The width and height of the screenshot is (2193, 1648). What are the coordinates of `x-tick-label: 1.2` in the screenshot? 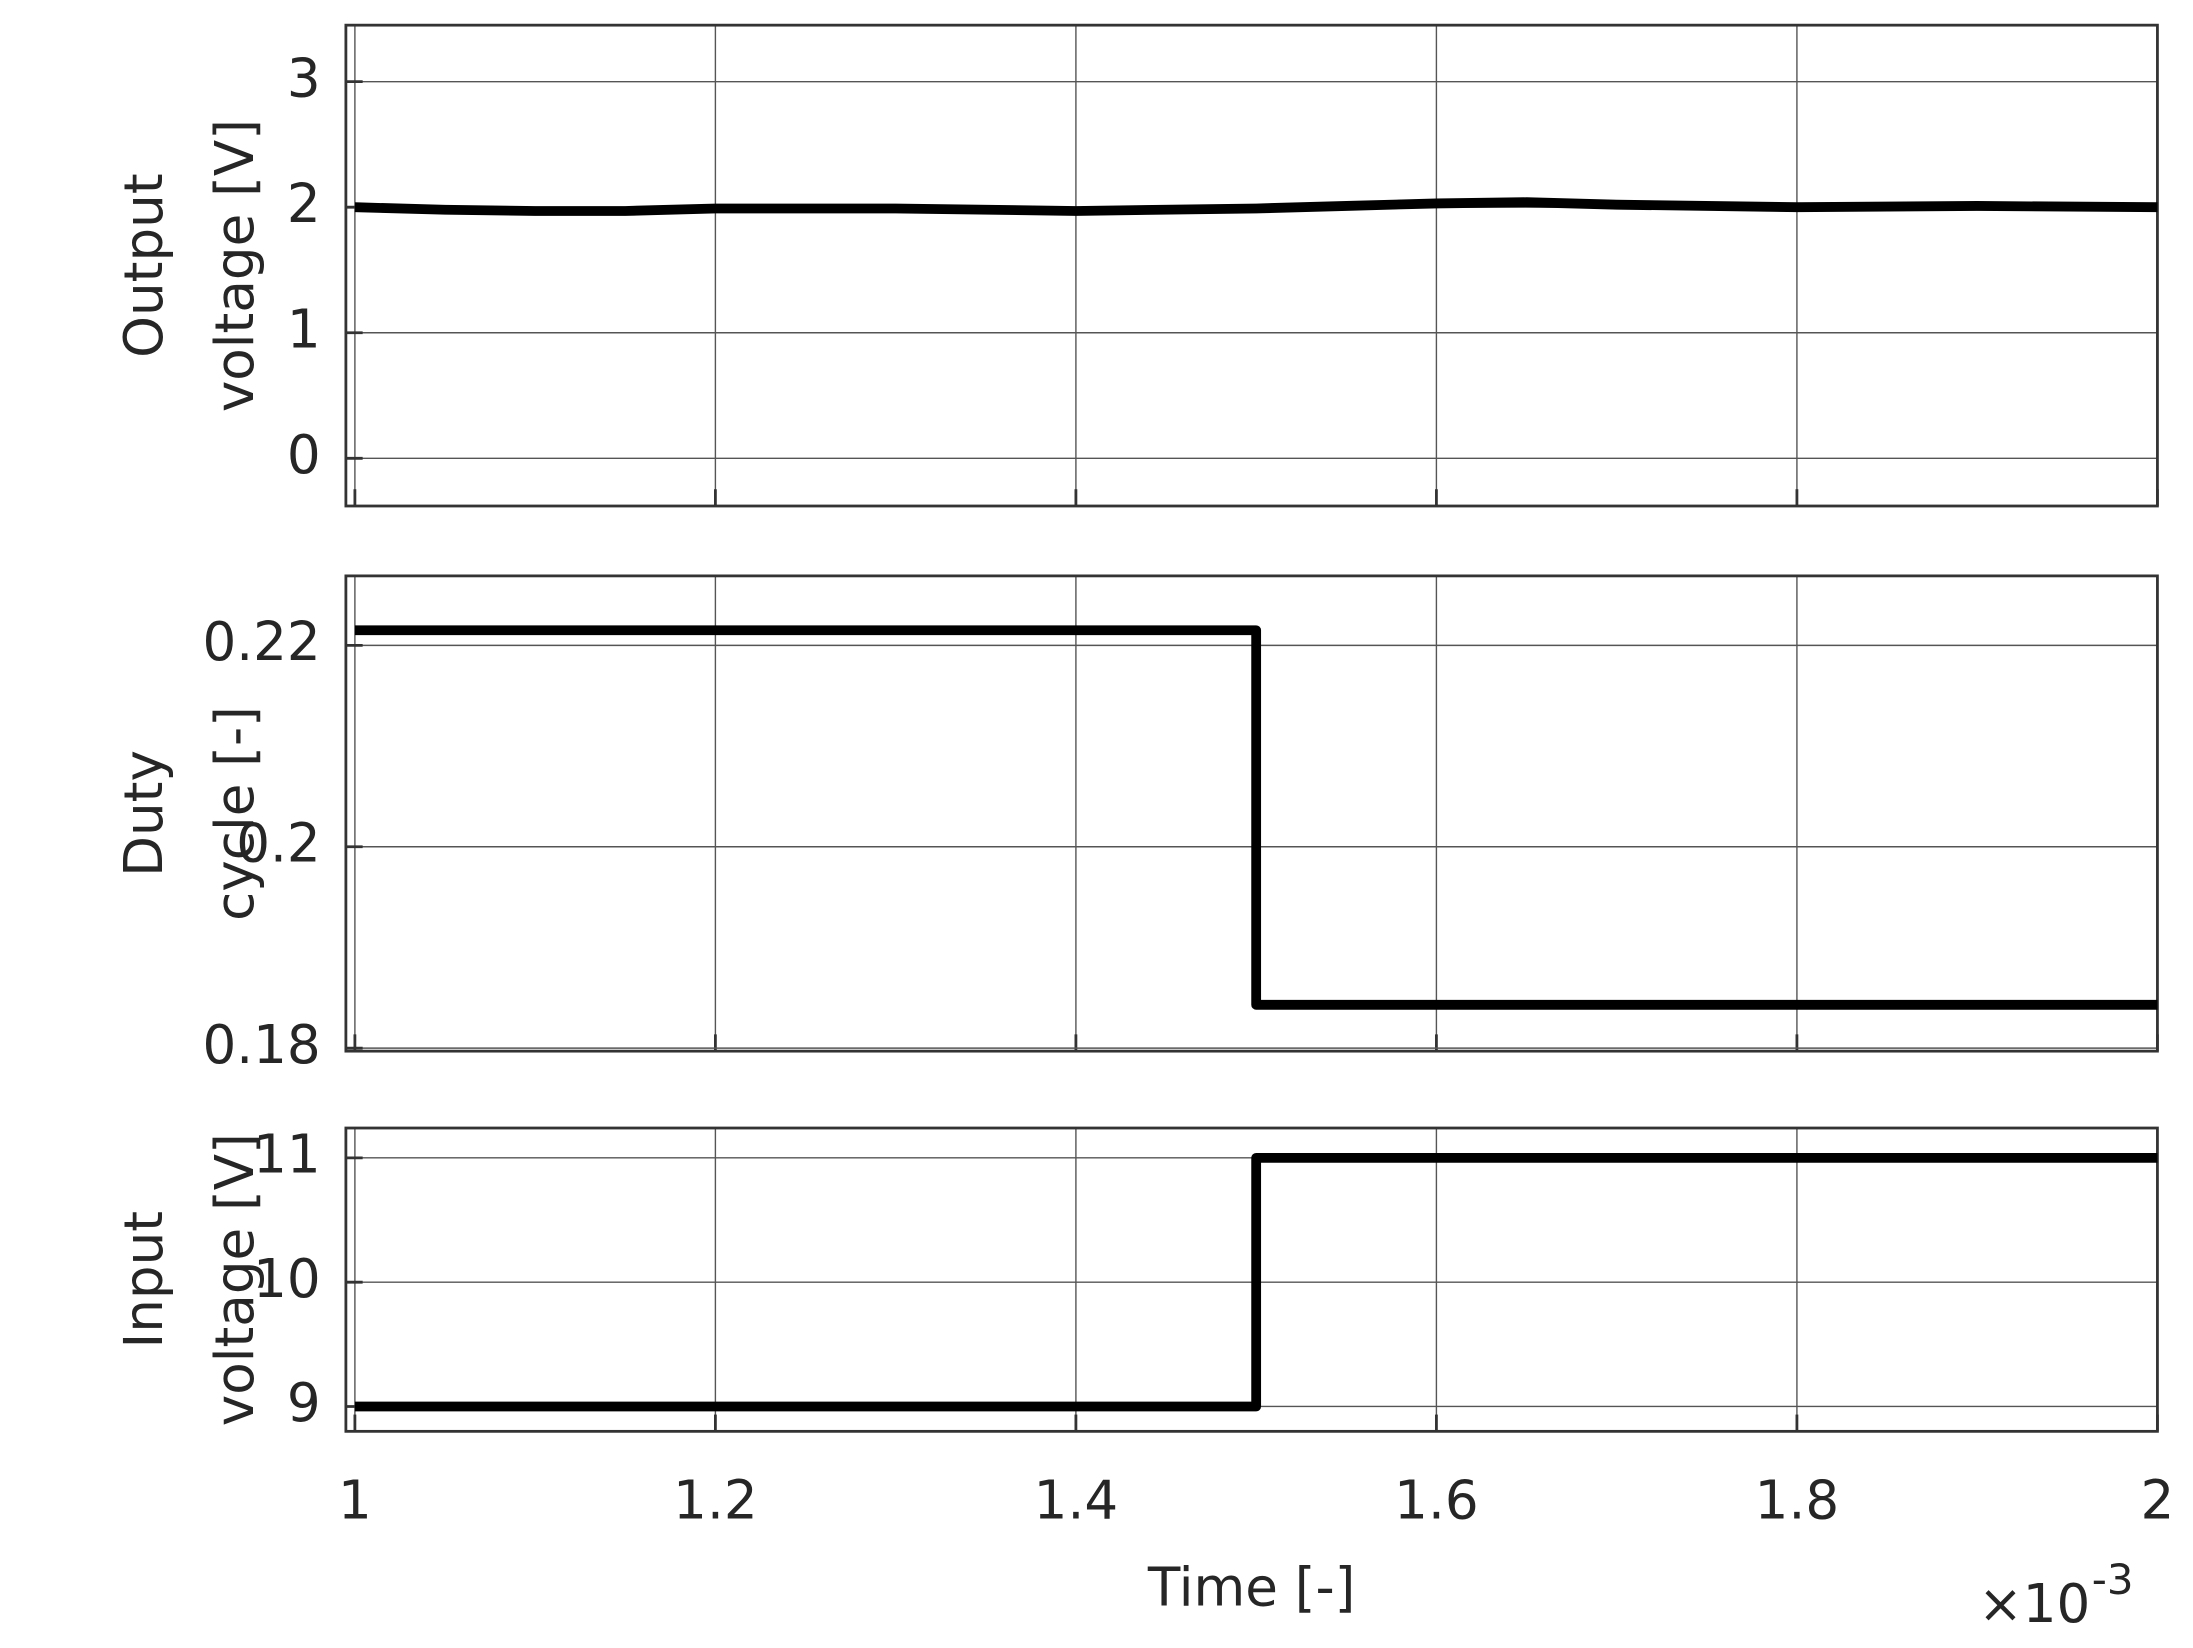 It's located at (715, 1501).